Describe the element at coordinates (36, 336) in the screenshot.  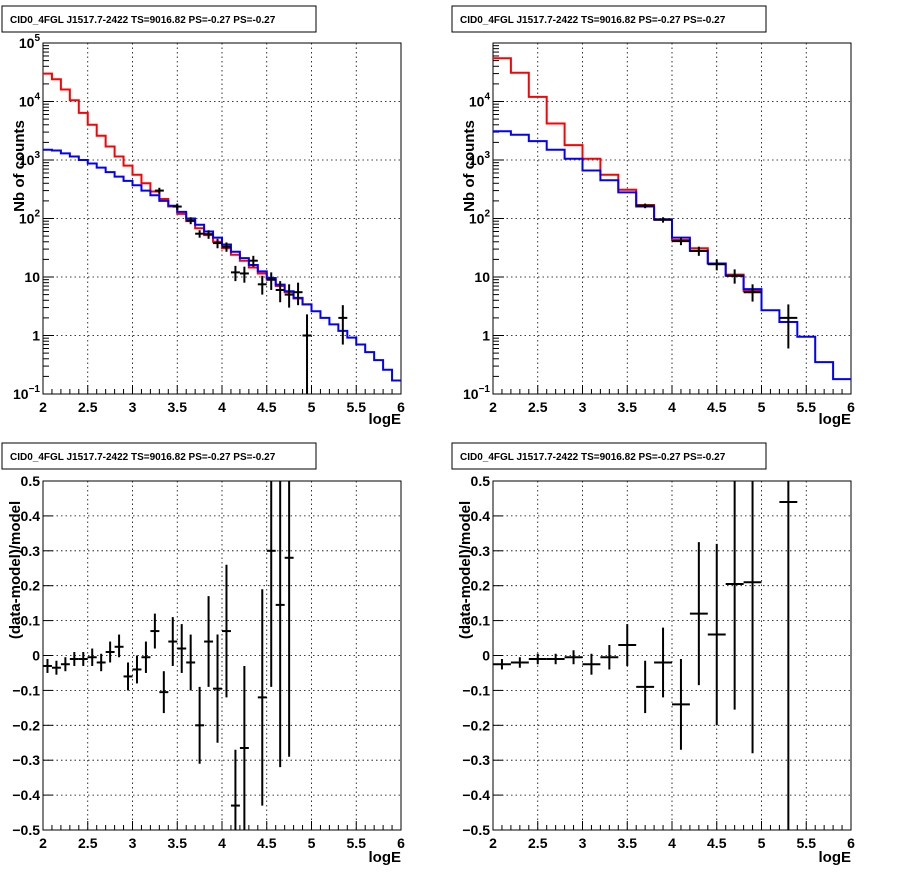
I see `y-tick-label: 1` at that location.